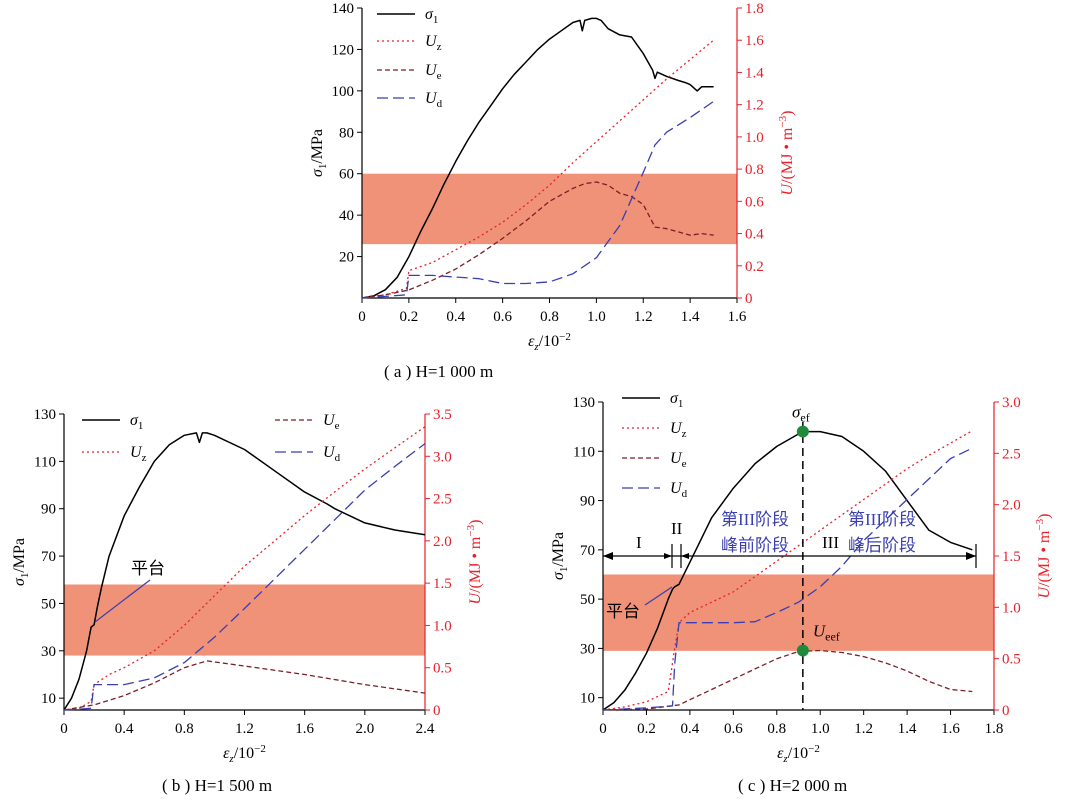 The image size is (1072, 800). Describe the element at coordinates (755, 519) in the screenshot. I see `pre-peak-stage-label: 第III阶段` at that location.